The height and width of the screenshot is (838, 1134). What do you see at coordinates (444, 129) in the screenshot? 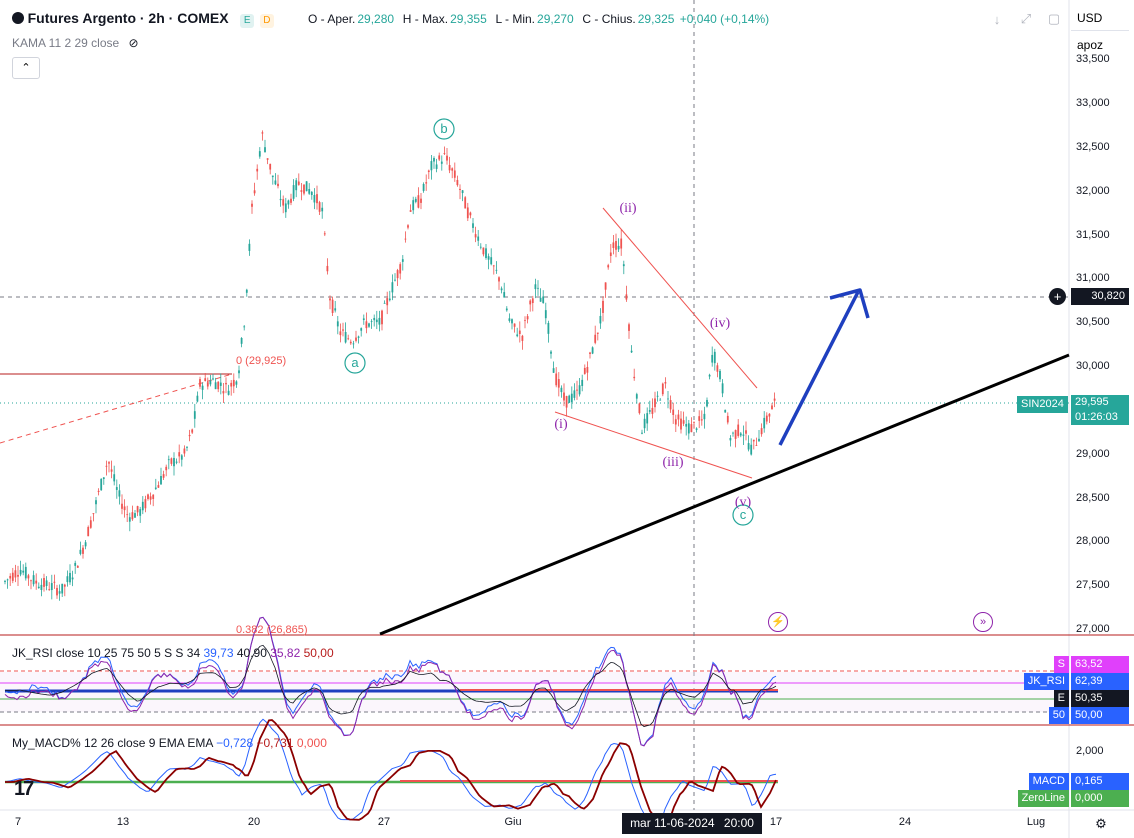
I see `wave-b-label-circle` at bounding box center [444, 129].